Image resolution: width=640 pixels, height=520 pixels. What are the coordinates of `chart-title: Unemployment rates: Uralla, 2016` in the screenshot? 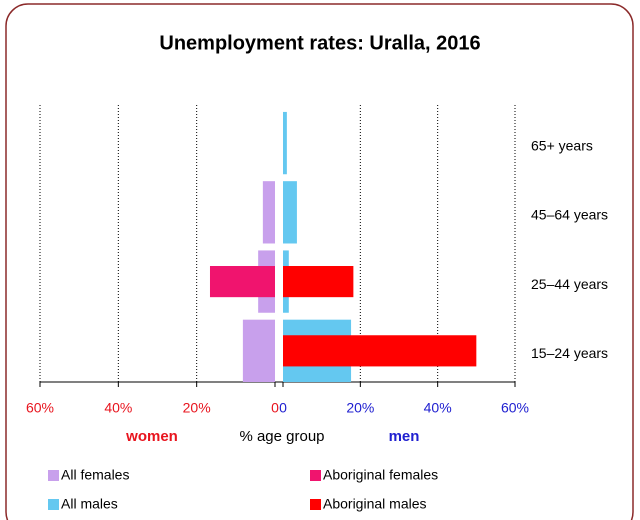 It's located at (319, 43).